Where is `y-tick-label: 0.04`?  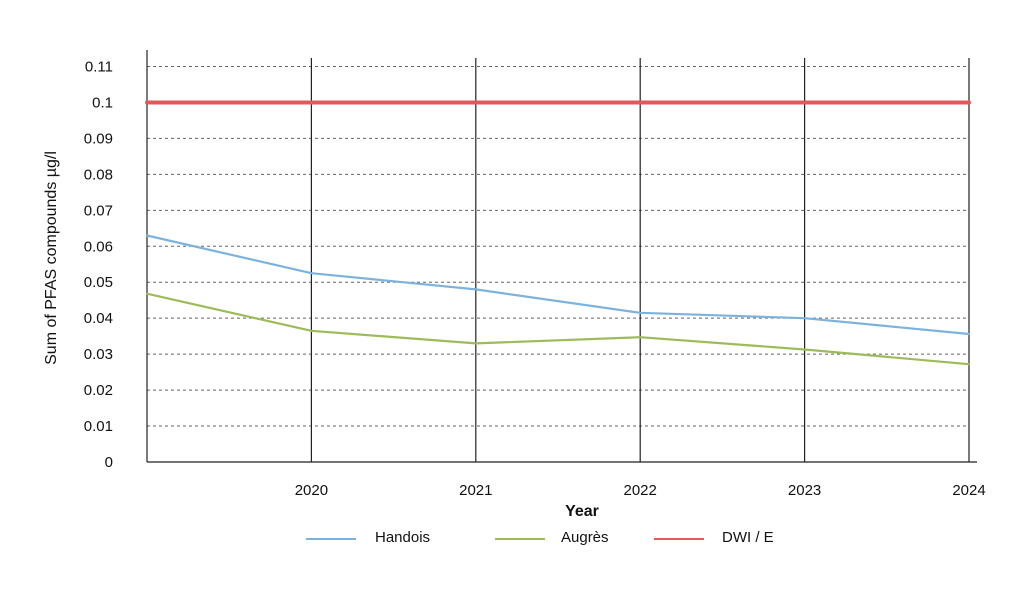 y-tick-label: 0.04 is located at coordinates (98, 318).